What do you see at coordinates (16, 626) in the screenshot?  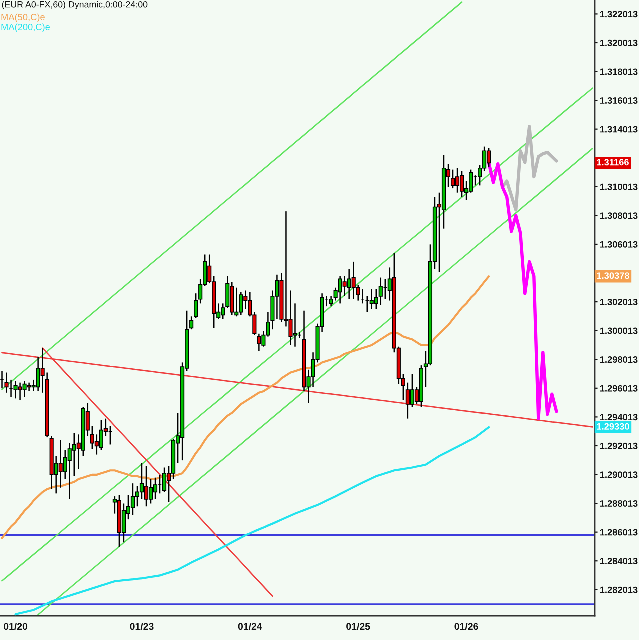 I see `x-tick-label: 01/20` at bounding box center [16, 626].